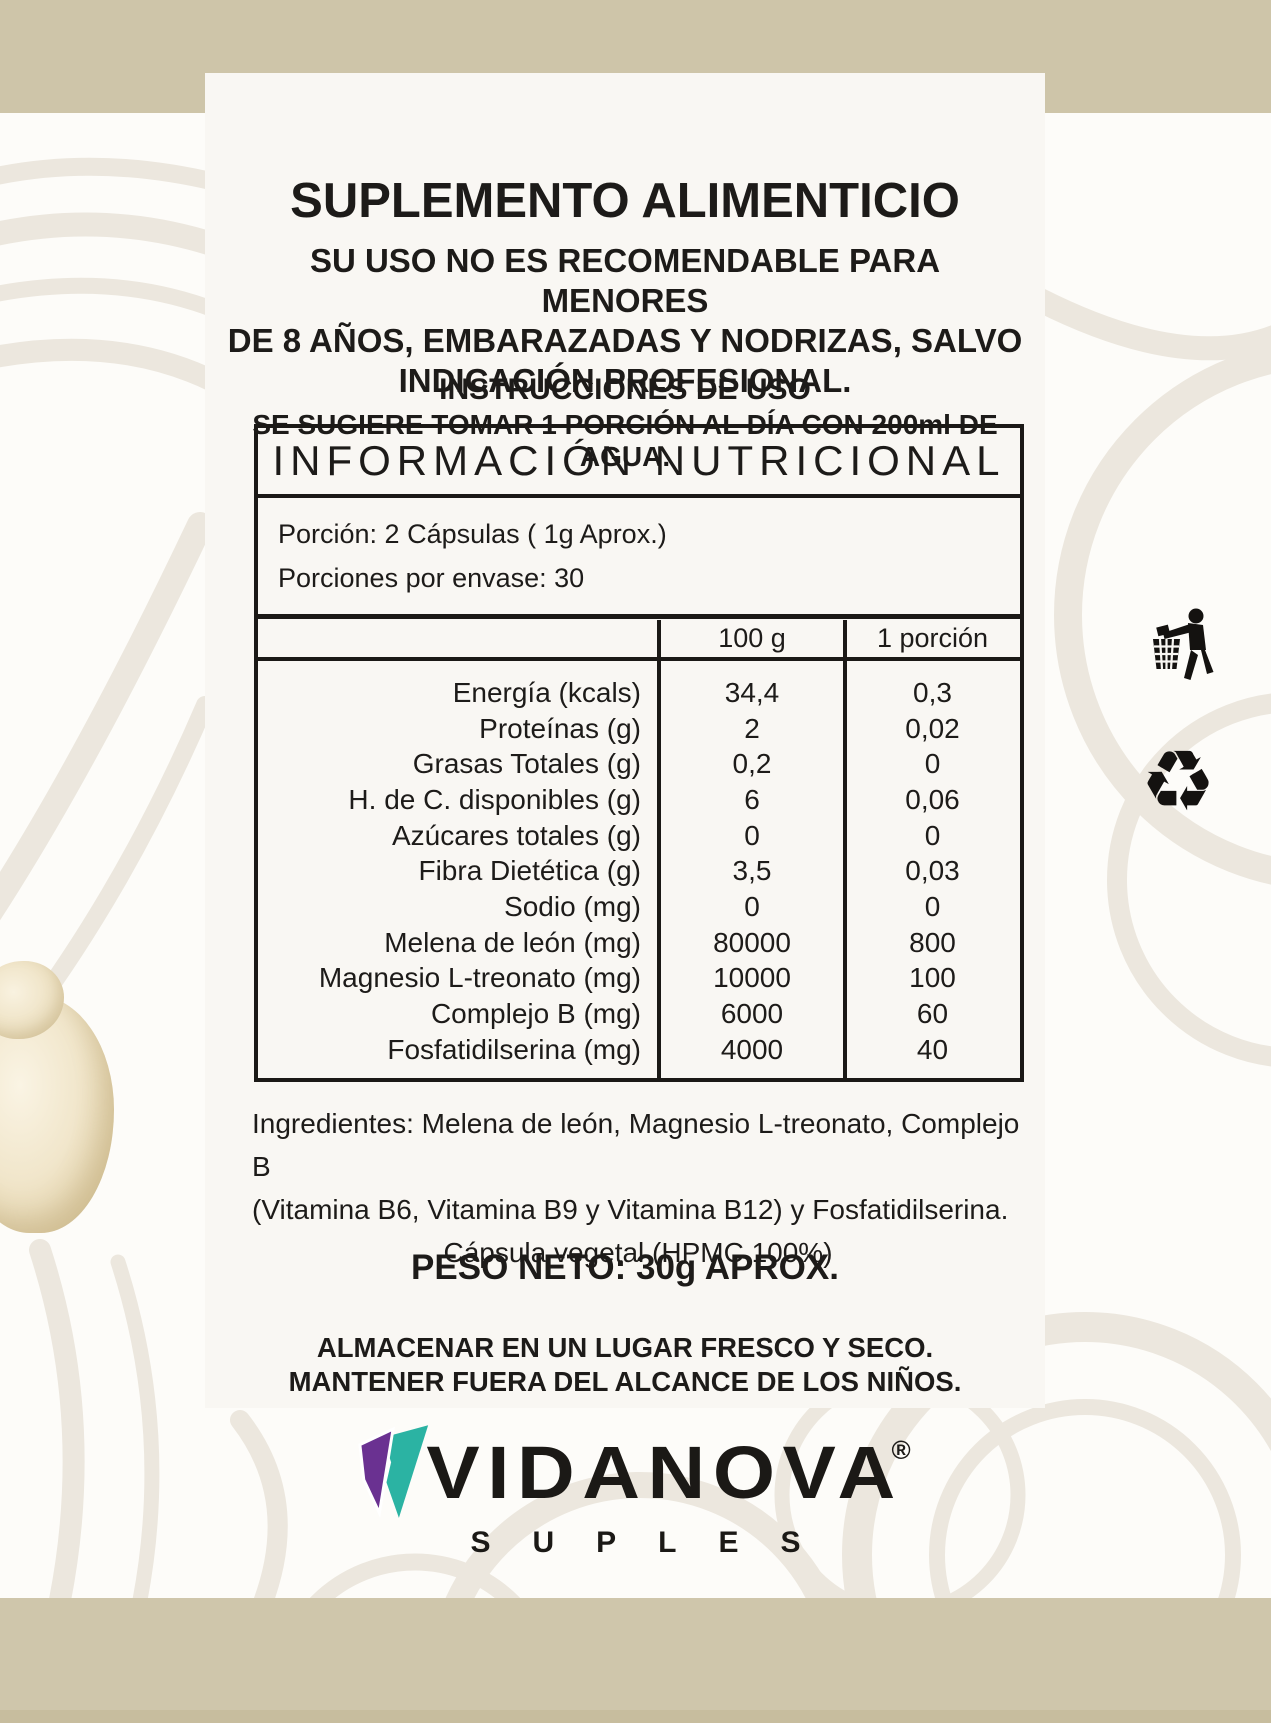  I want to click on row-label: Energía (kcals), so click(546, 692).